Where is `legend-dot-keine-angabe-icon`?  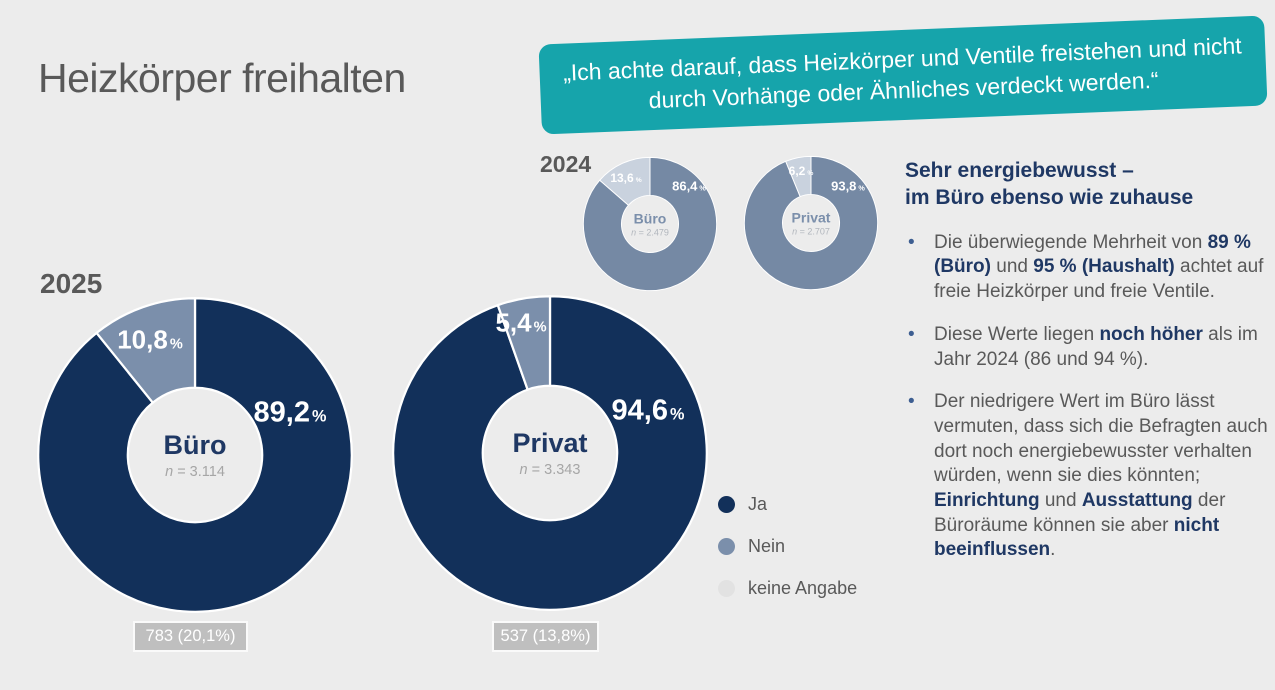
legend-dot-keine-angabe-icon is located at coordinates (726, 588).